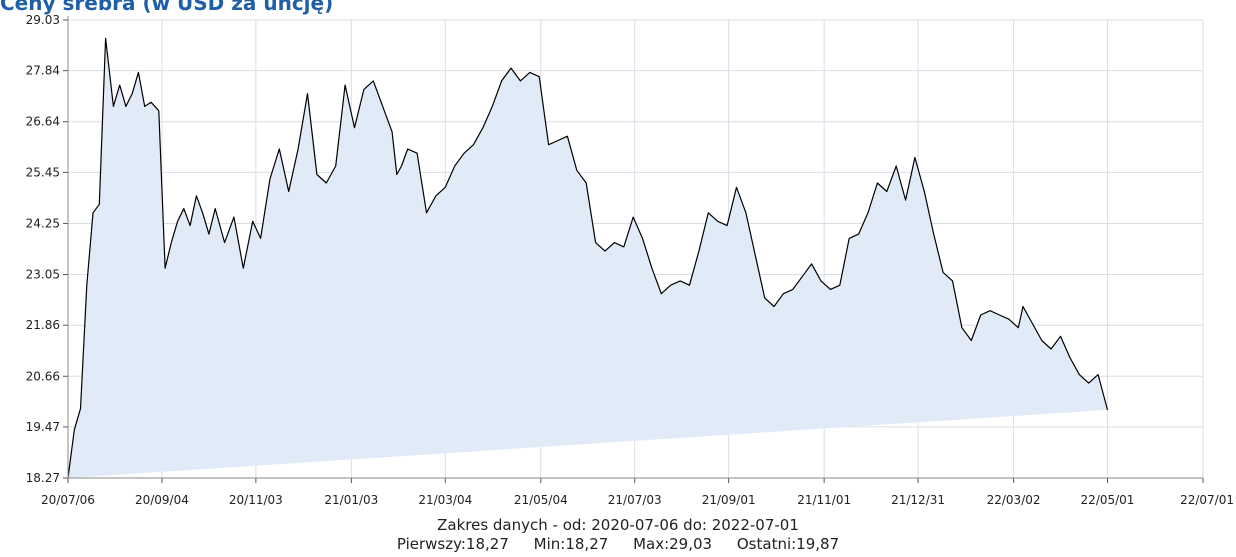 Image resolution: width=1236 pixels, height=557 pixels. Describe the element at coordinates (918, 500) in the screenshot. I see `x-tick-label: 21/12/31` at that location.